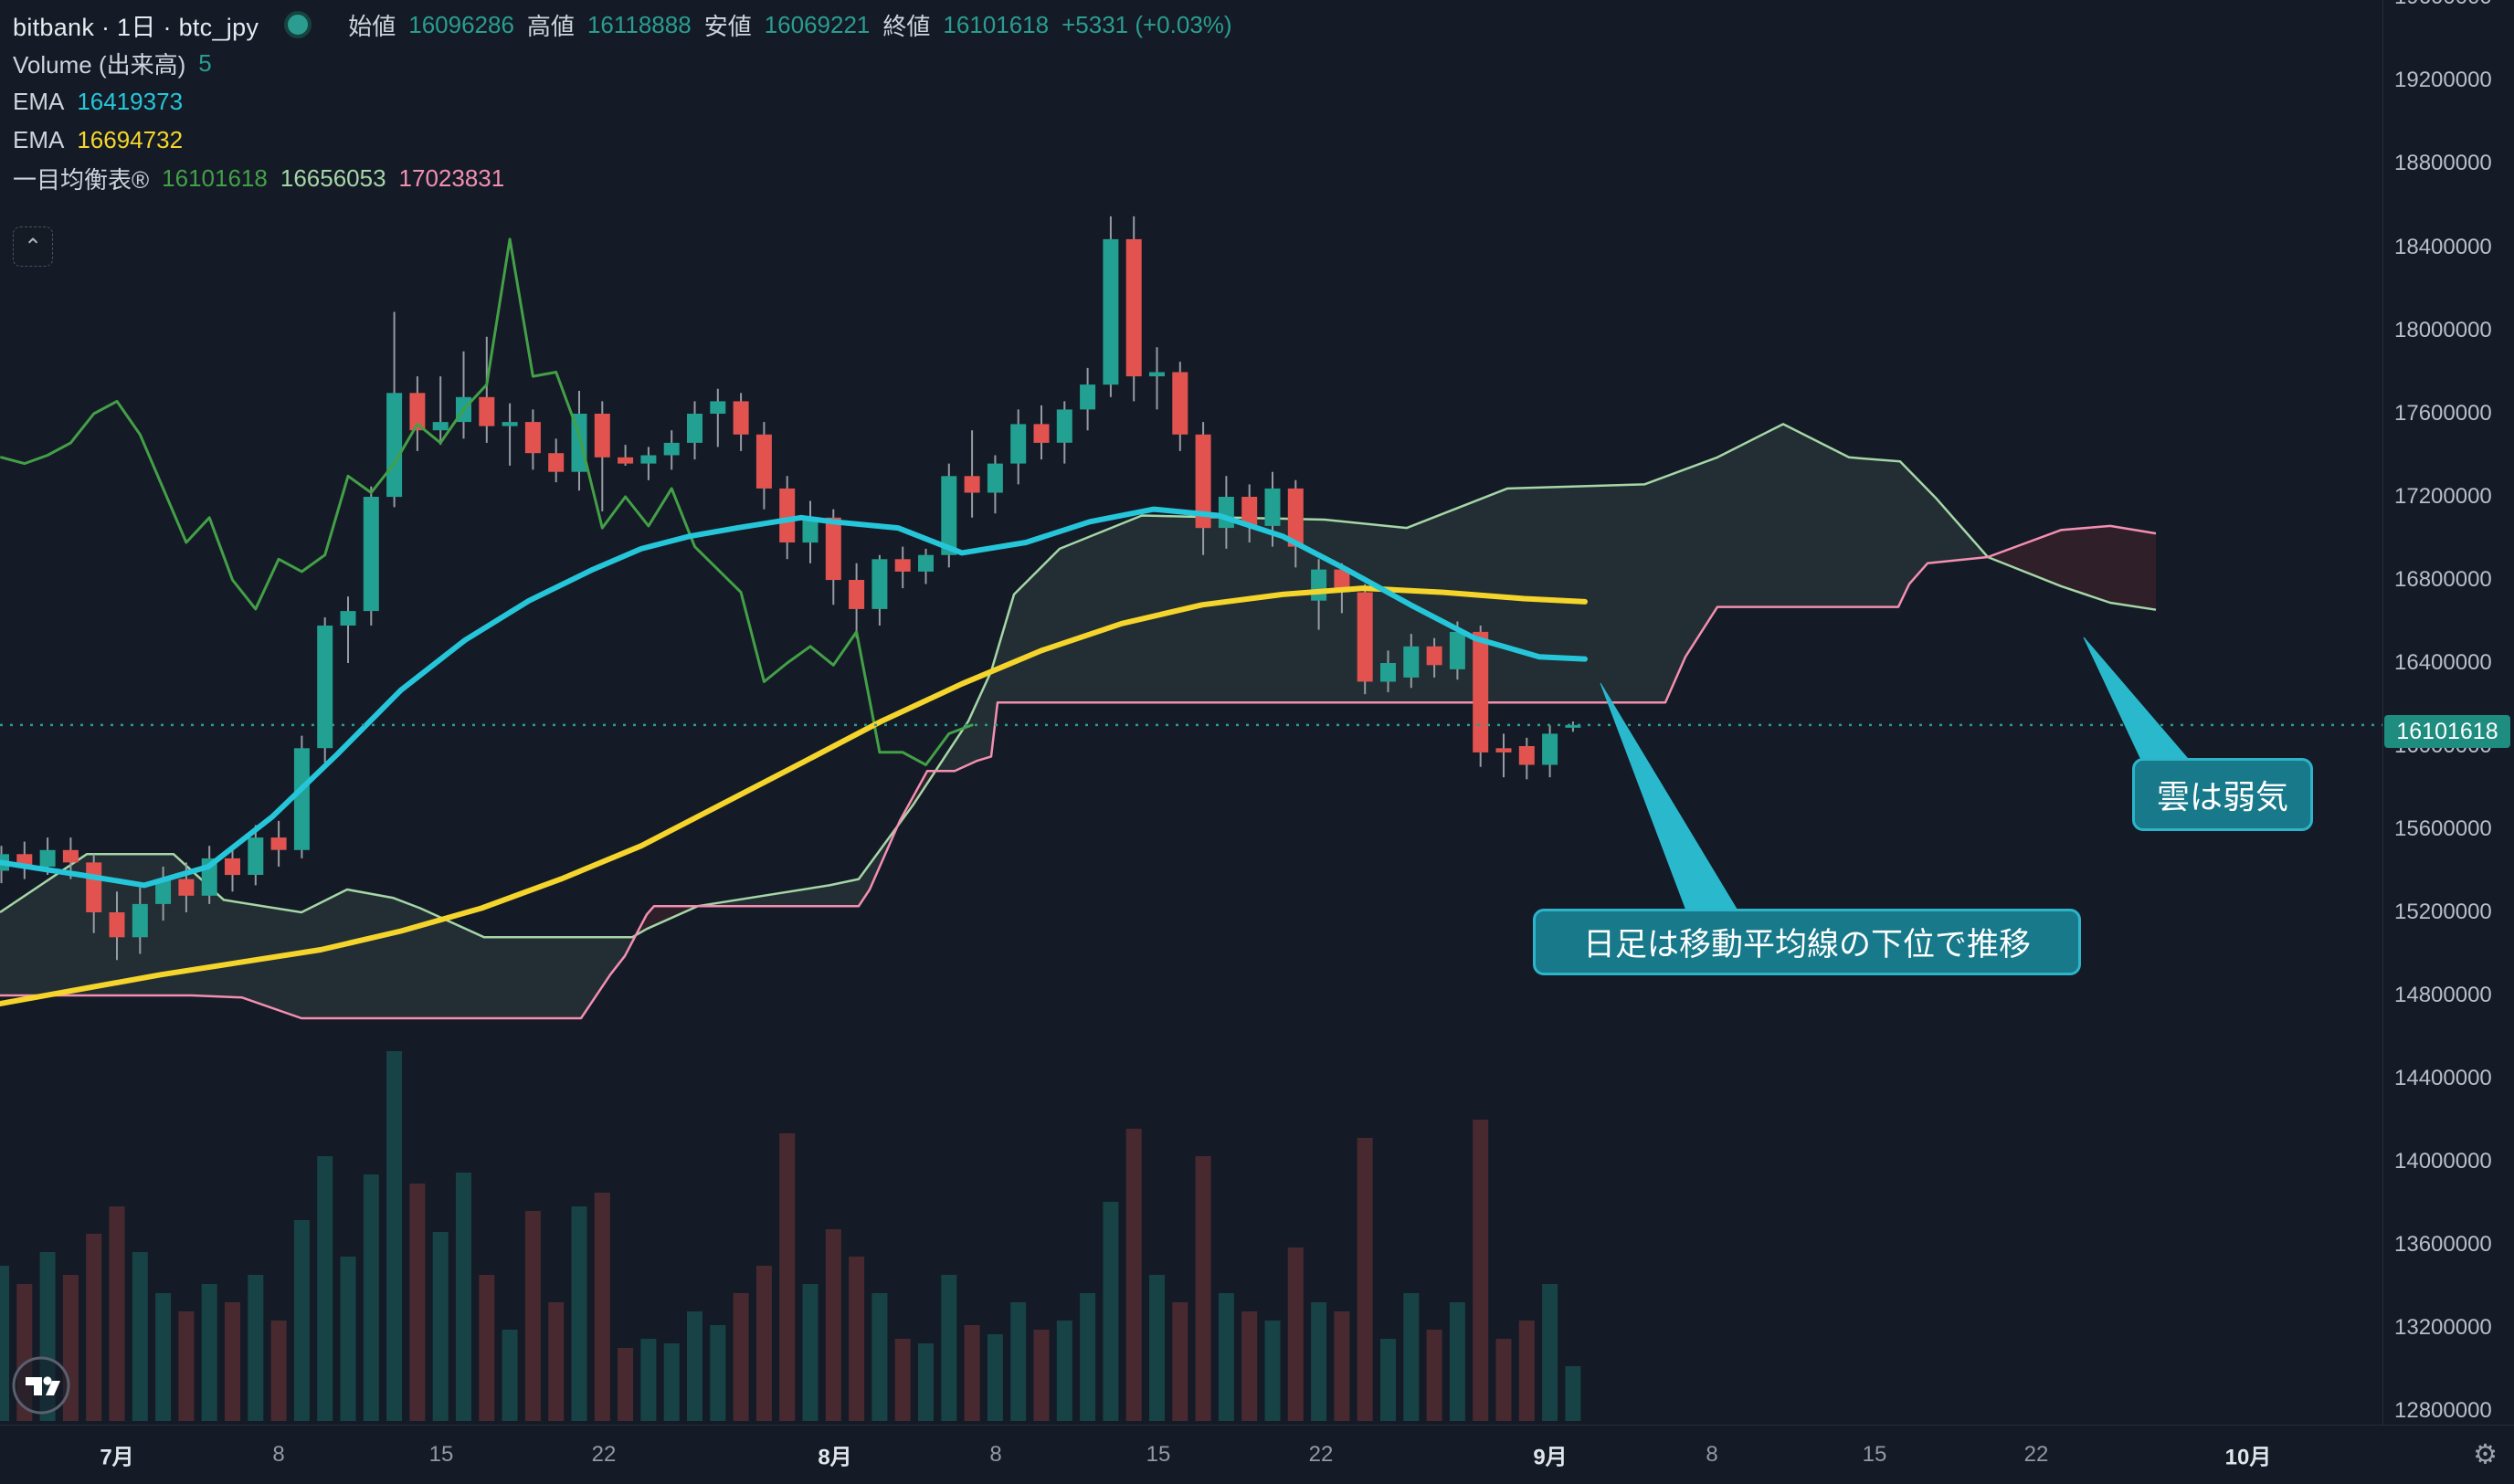 This screenshot has height=1484, width=2514. Describe the element at coordinates (1712, 1454) in the screenshot. I see `time-tick: 8` at that location.